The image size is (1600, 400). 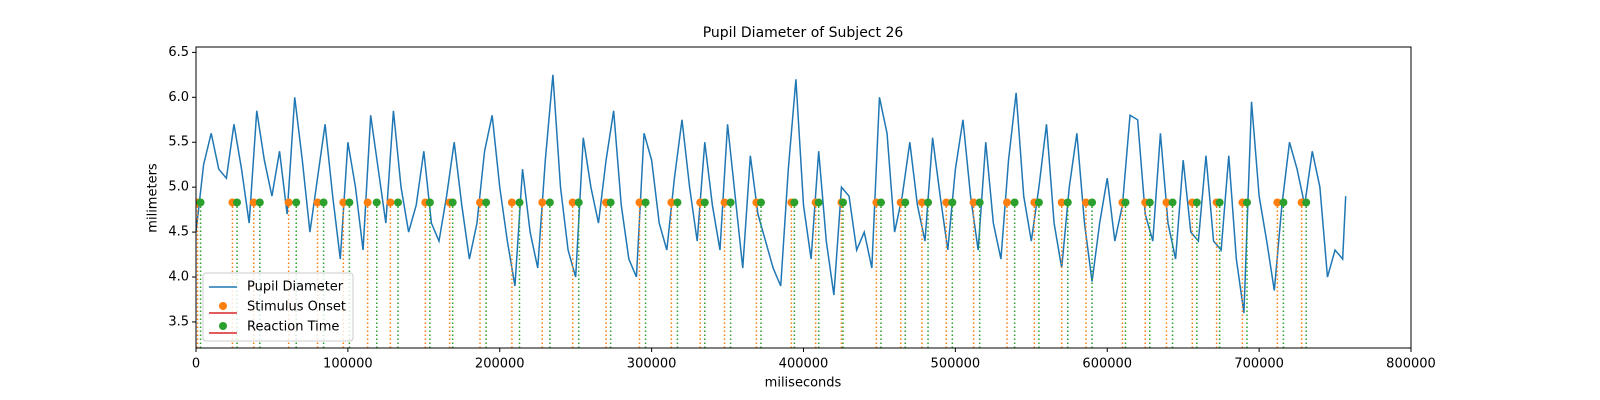 What do you see at coordinates (178, 52) in the screenshot?
I see `y-tick-label: 6.5` at bounding box center [178, 52].